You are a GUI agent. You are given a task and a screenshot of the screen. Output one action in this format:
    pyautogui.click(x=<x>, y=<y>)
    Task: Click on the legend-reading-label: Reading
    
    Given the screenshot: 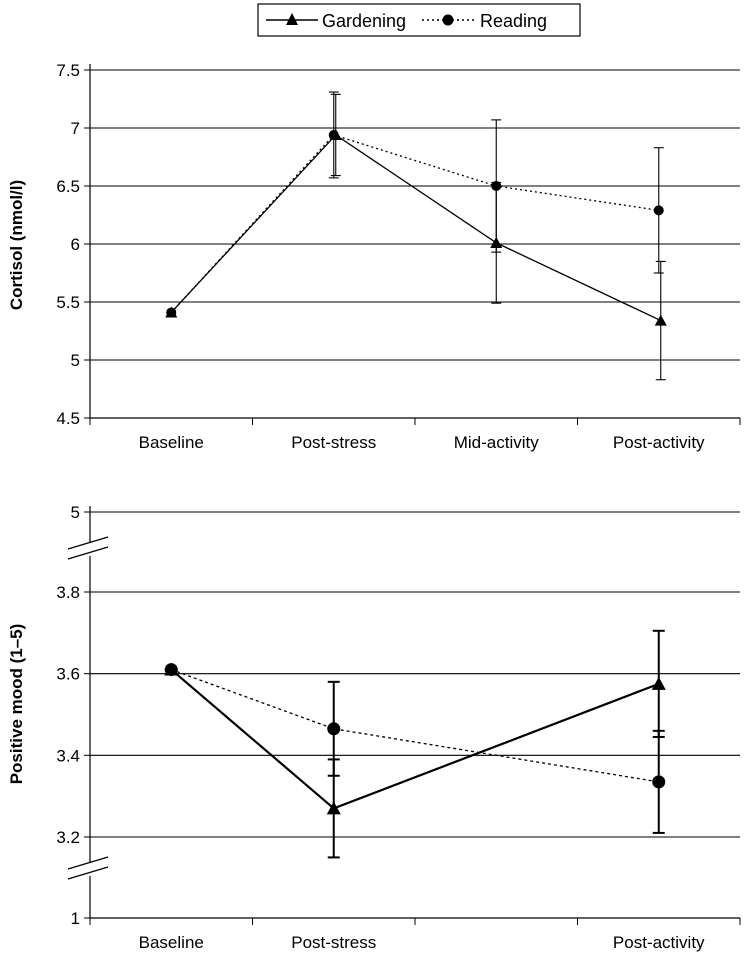 What is the action you would take?
    pyautogui.click(x=513, y=21)
    